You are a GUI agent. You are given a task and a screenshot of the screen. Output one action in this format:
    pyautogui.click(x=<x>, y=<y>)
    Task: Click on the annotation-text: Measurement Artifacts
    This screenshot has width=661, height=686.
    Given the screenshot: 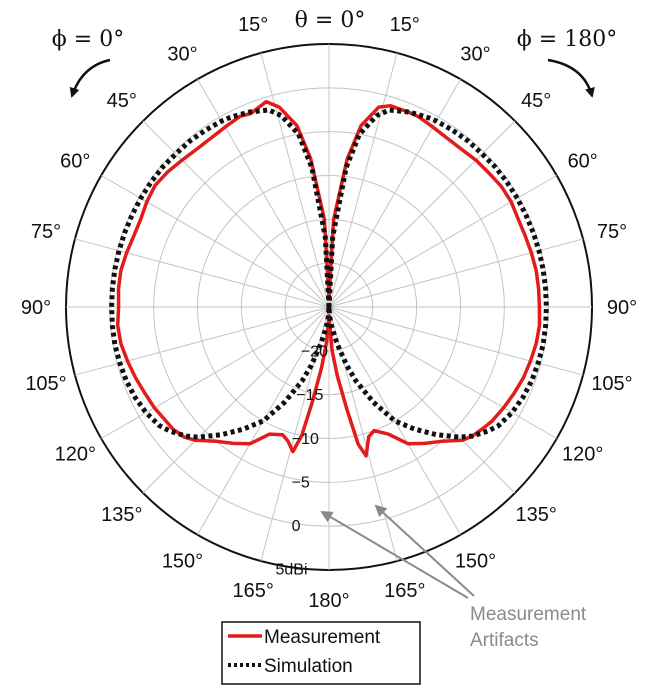 What is the action you would take?
    pyautogui.click(x=530, y=627)
    